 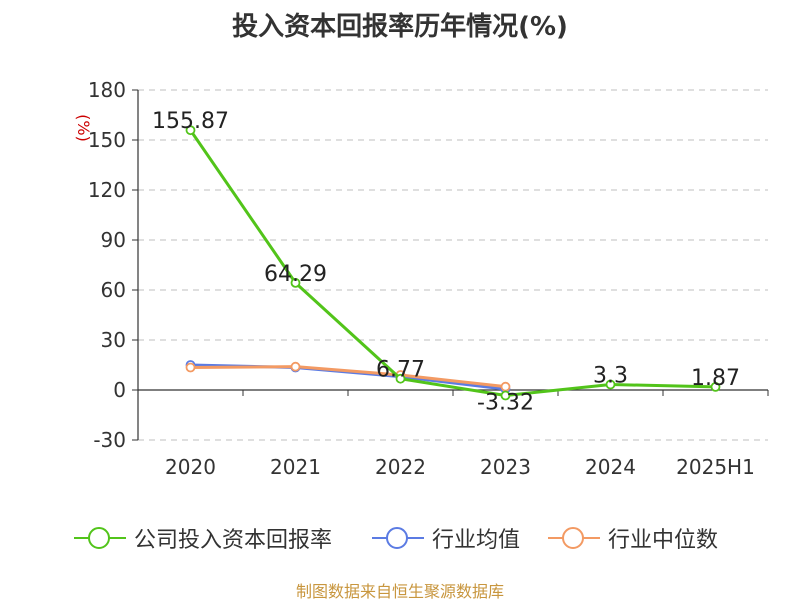 What do you see at coordinates (107, 90) in the screenshot?
I see `y-tick-label: 180` at bounding box center [107, 90].